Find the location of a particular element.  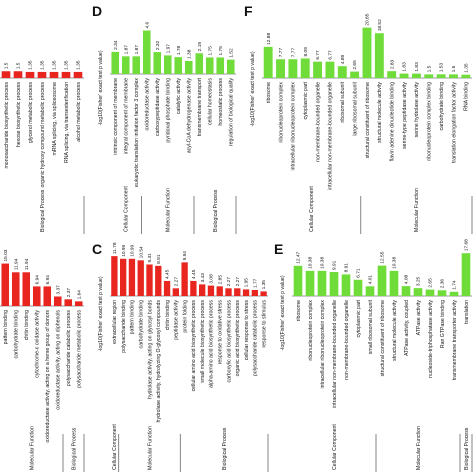

value-label: 2.37 is located at coordinates (69, 293).